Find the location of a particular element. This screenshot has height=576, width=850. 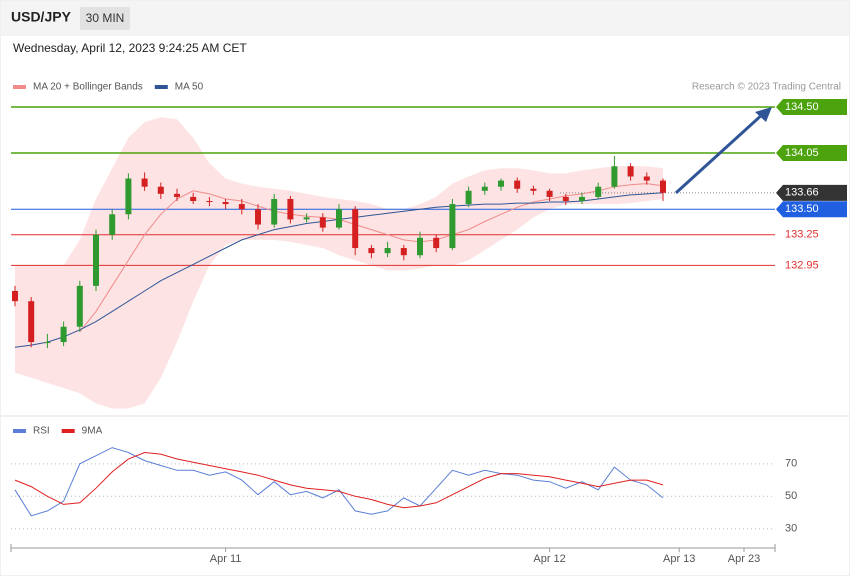

level-label: 134.05 is located at coordinates (802, 153).